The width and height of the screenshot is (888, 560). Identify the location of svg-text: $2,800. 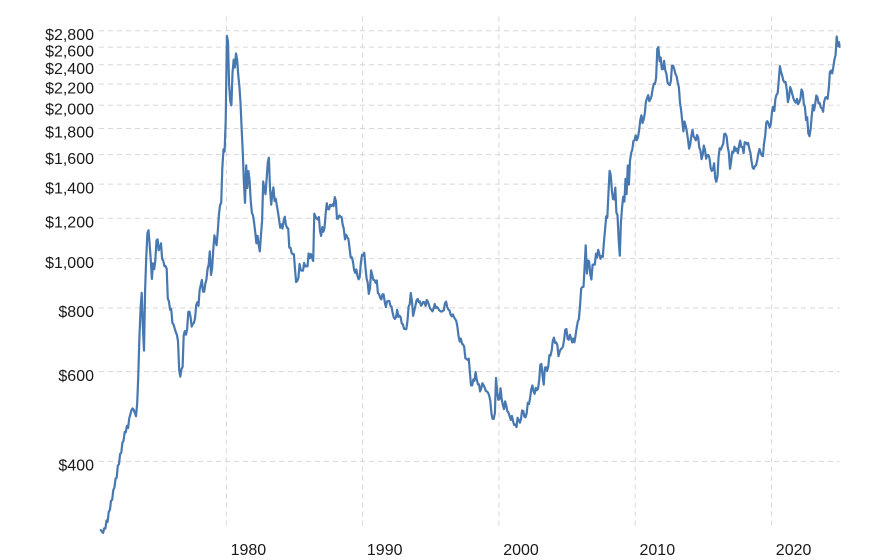
(69, 35).